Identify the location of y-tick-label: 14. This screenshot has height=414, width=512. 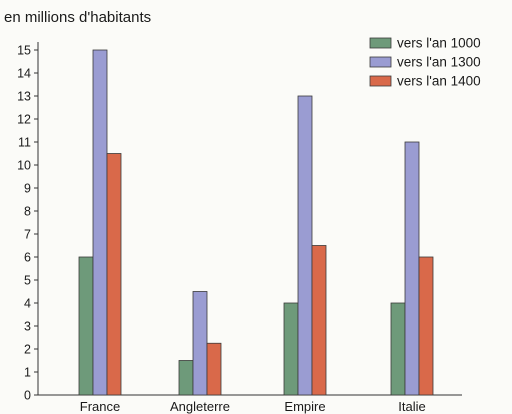
(24, 74).